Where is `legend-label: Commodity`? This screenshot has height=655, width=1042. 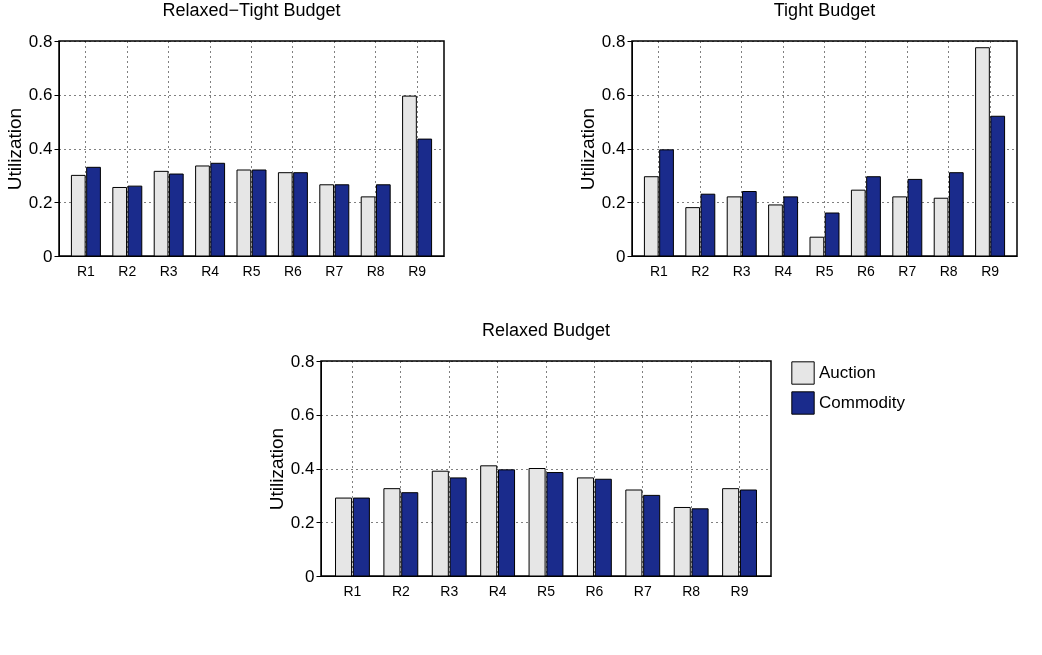 legend-label: Commodity is located at coordinates (862, 402).